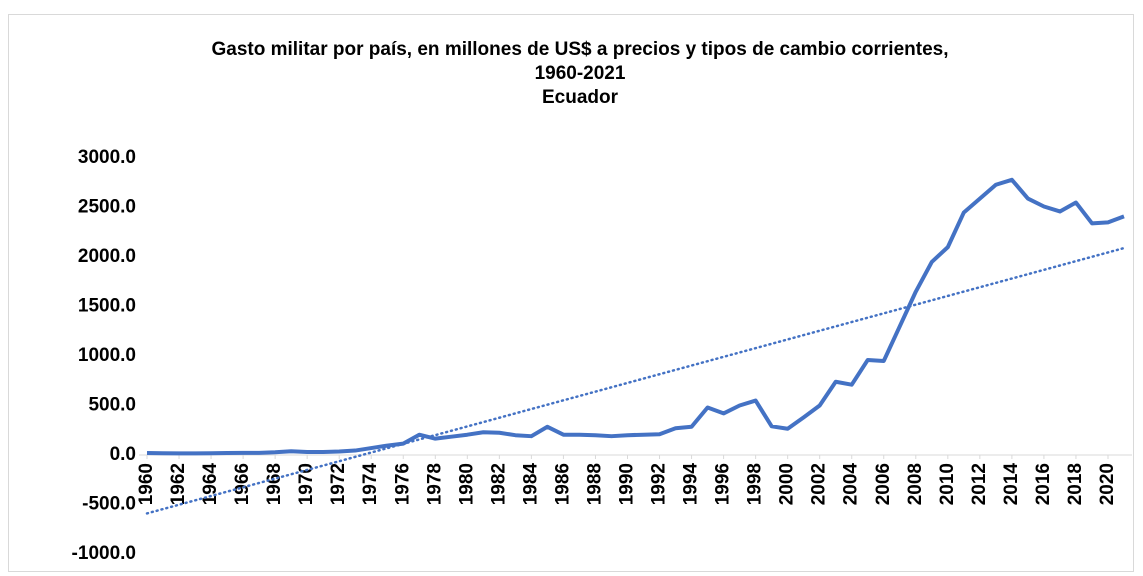 The width and height of the screenshot is (1143, 576). Describe the element at coordinates (338, 484) in the screenshot. I see `x-tick-label: 1972` at that location.